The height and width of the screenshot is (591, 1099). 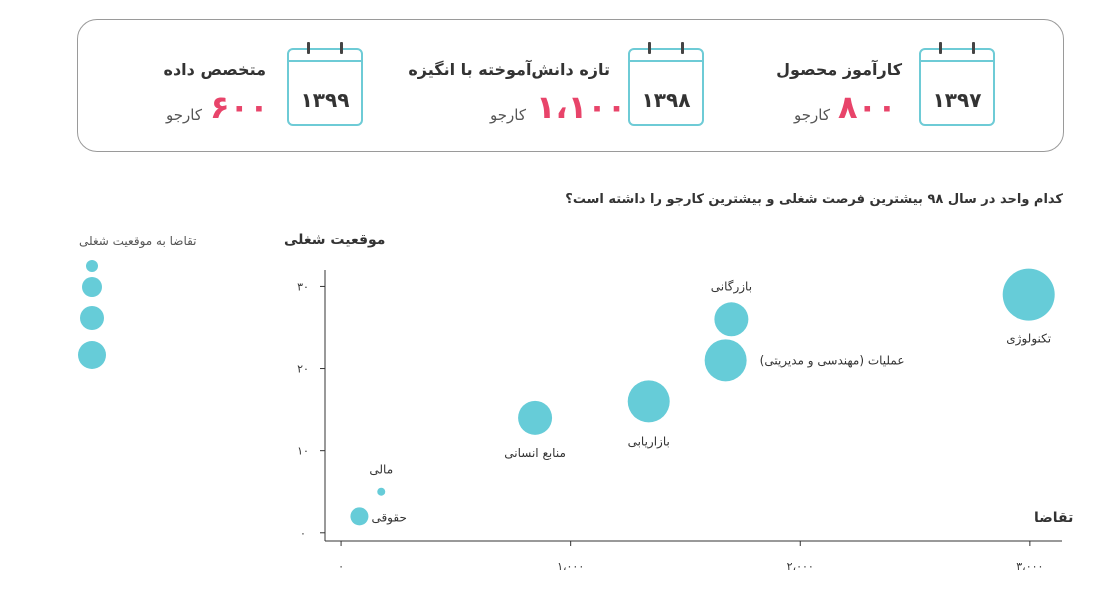 What do you see at coordinates (957, 100) in the screenshot?
I see `stat-year: ۱۳۹۷` at bounding box center [957, 100].